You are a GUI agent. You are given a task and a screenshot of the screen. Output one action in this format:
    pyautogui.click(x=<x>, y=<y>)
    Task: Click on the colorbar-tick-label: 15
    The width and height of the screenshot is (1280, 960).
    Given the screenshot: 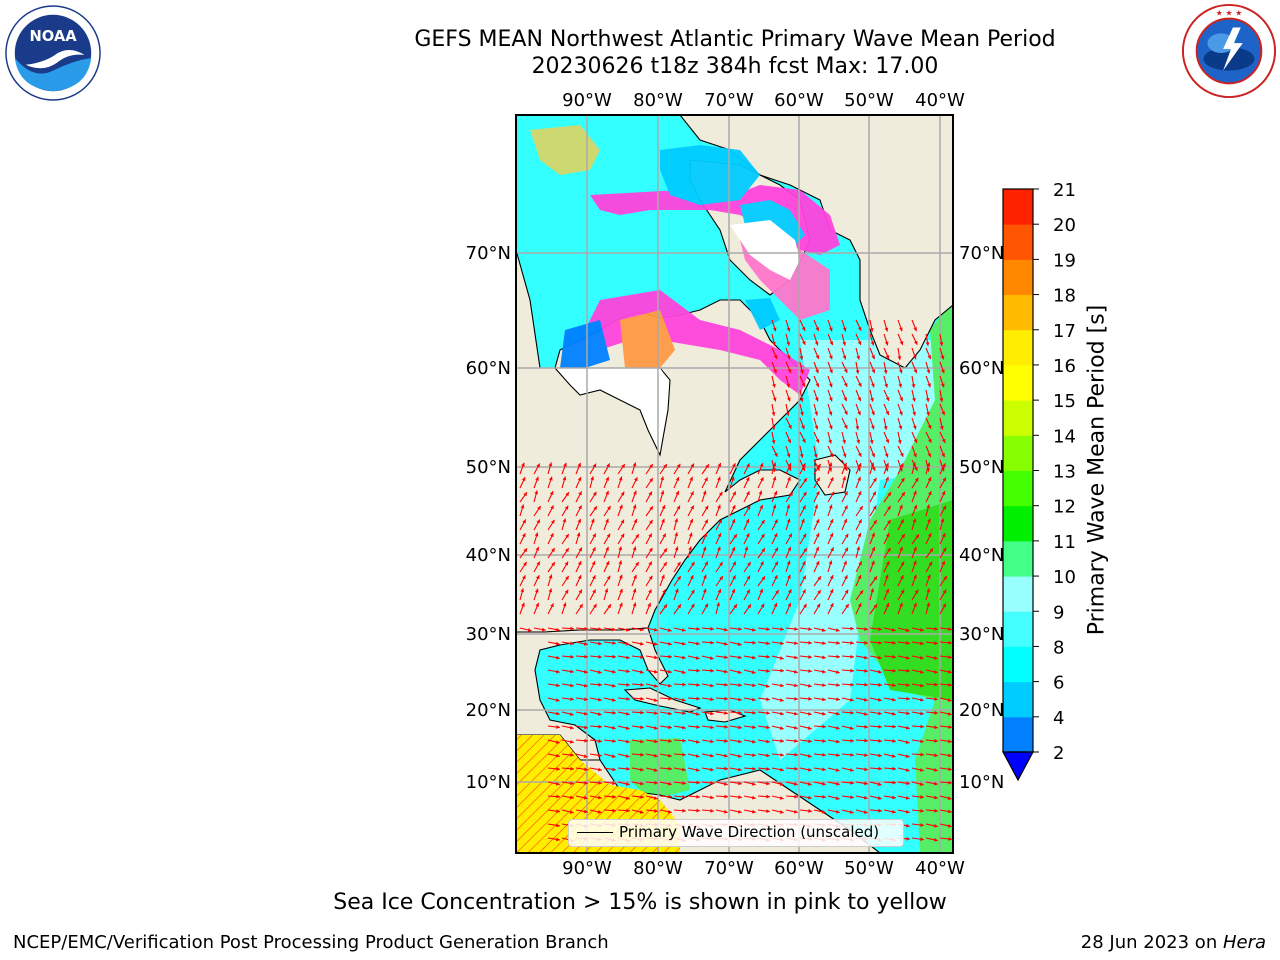 What is the action you would take?
    pyautogui.click(x=1064, y=401)
    